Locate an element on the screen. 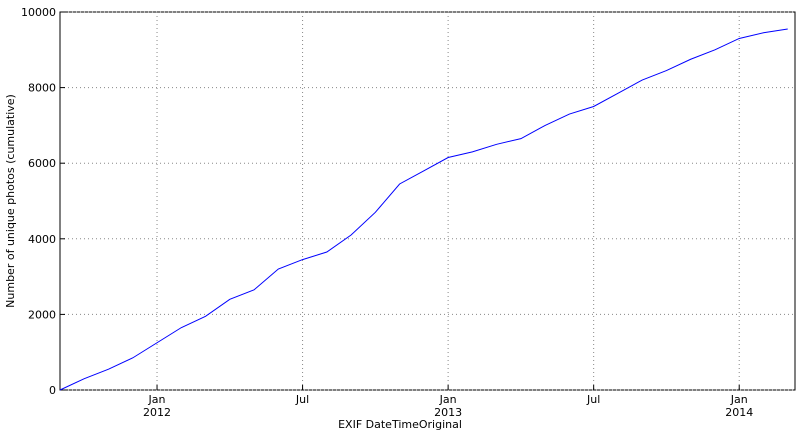 This screenshot has height=438, width=800. x-tick-label: Jan 2014 is located at coordinates (739, 406).